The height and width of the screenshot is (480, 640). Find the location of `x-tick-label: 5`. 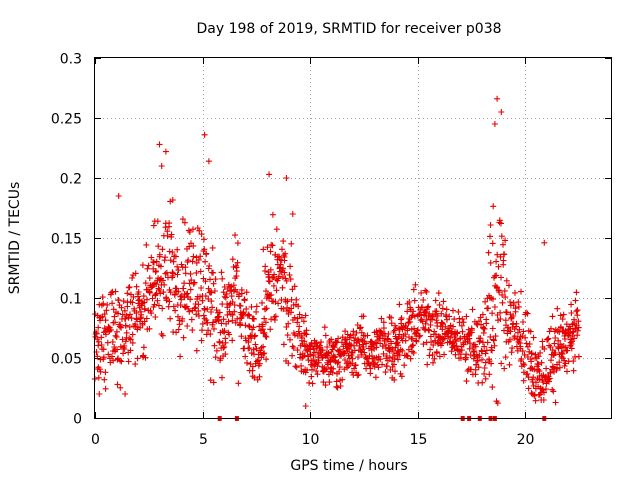

x-tick-label: 5 is located at coordinates (203, 440).